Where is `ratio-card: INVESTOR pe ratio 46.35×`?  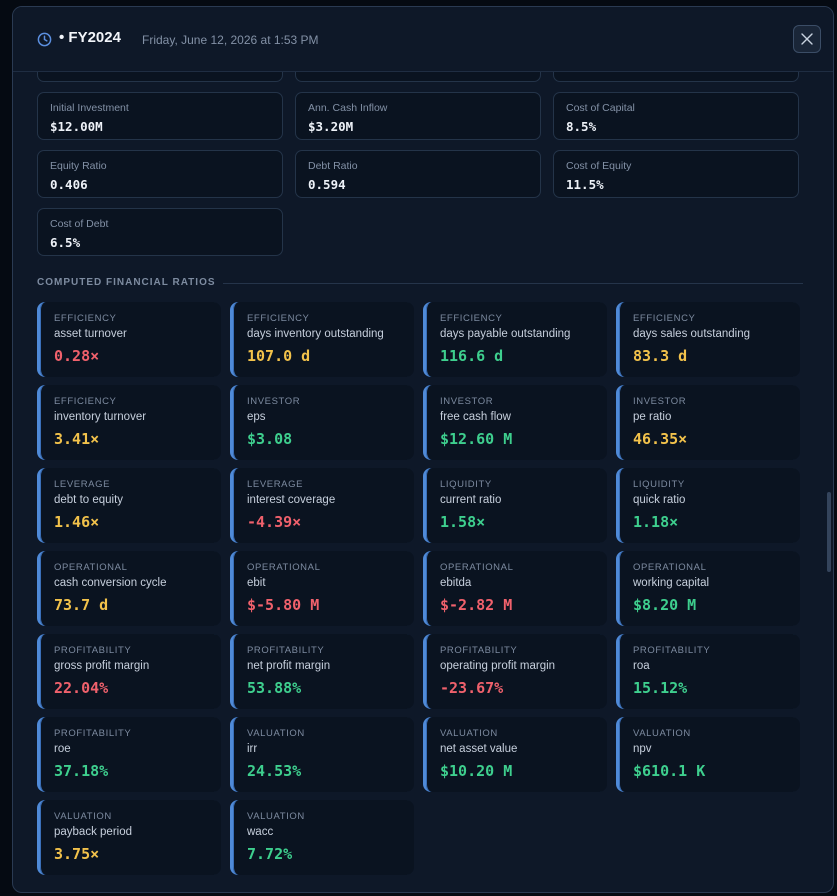 ratio-card: INVESTOR pe ratio 46.35× is located at coordinates (708, 422).